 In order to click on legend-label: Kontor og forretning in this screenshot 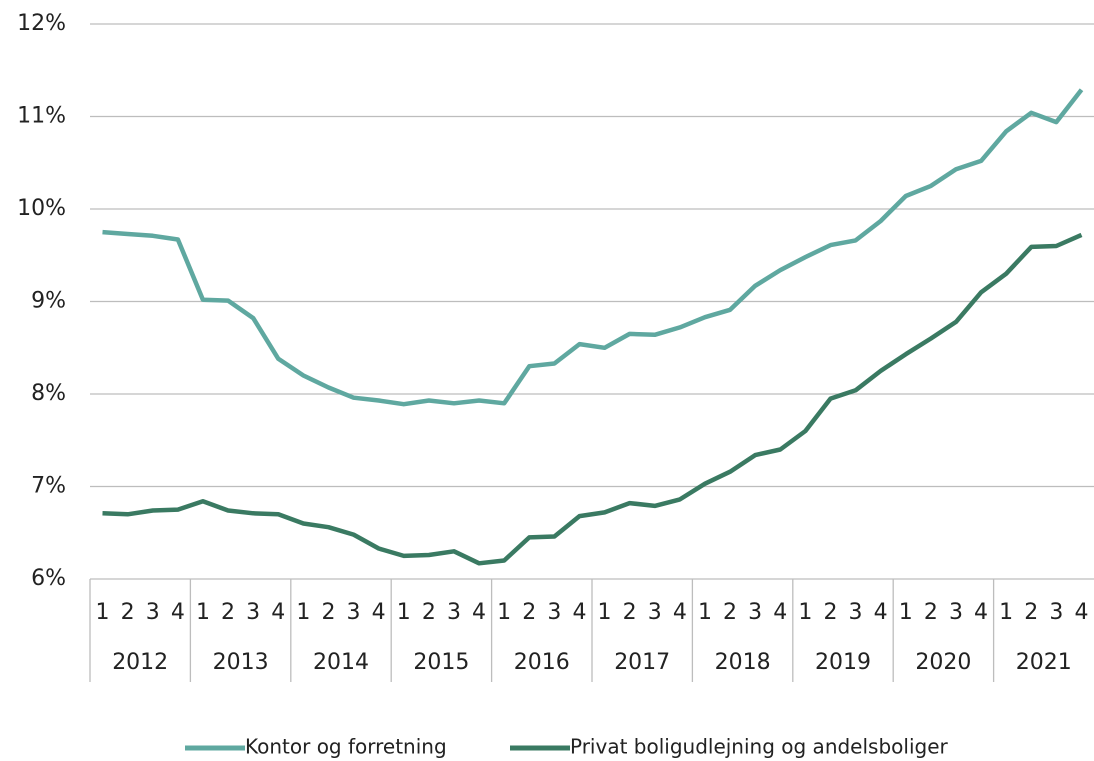, I will do `click(346, 747)`.